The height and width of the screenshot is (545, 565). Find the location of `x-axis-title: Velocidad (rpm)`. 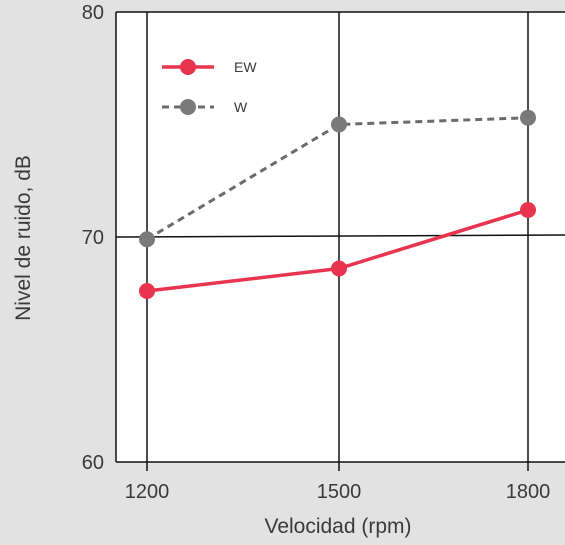

x-axis-title: Velocidad (rpm) is located at coordinates (337, 526).